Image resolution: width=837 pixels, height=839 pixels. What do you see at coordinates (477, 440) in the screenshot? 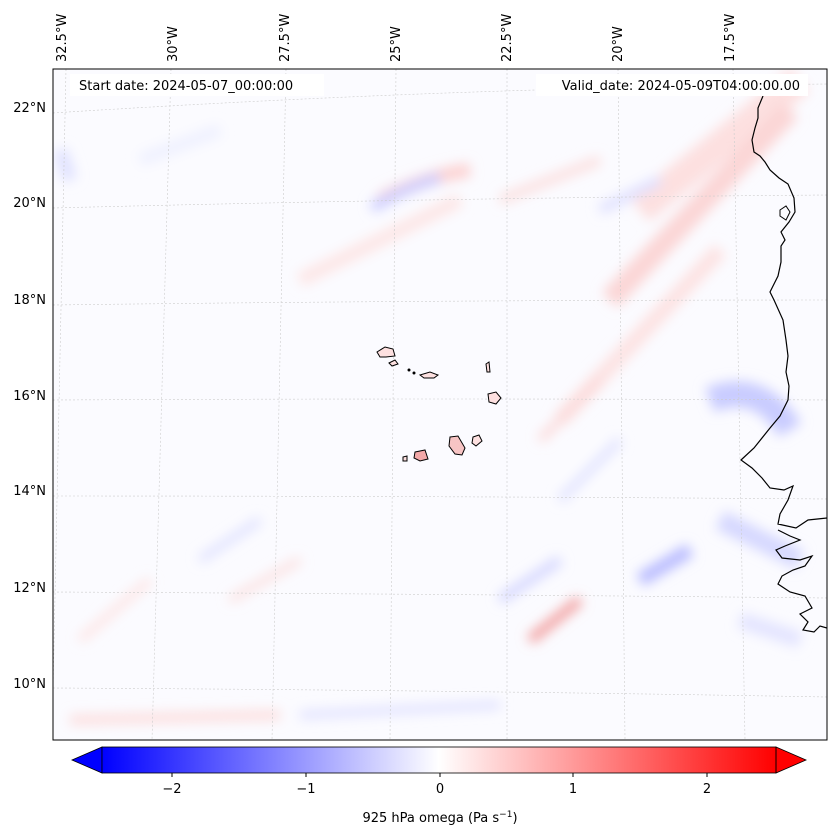
I see `island-maio` at bounding box center [477, 440].